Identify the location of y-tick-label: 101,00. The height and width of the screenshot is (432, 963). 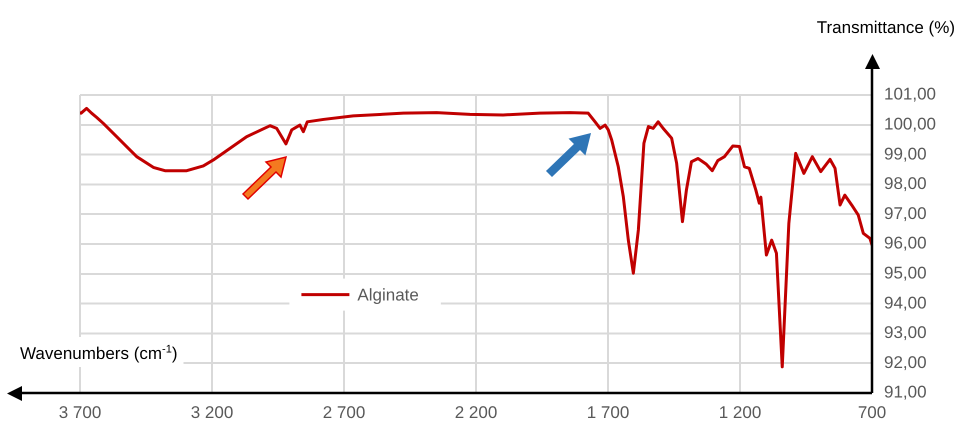
(910, 94).